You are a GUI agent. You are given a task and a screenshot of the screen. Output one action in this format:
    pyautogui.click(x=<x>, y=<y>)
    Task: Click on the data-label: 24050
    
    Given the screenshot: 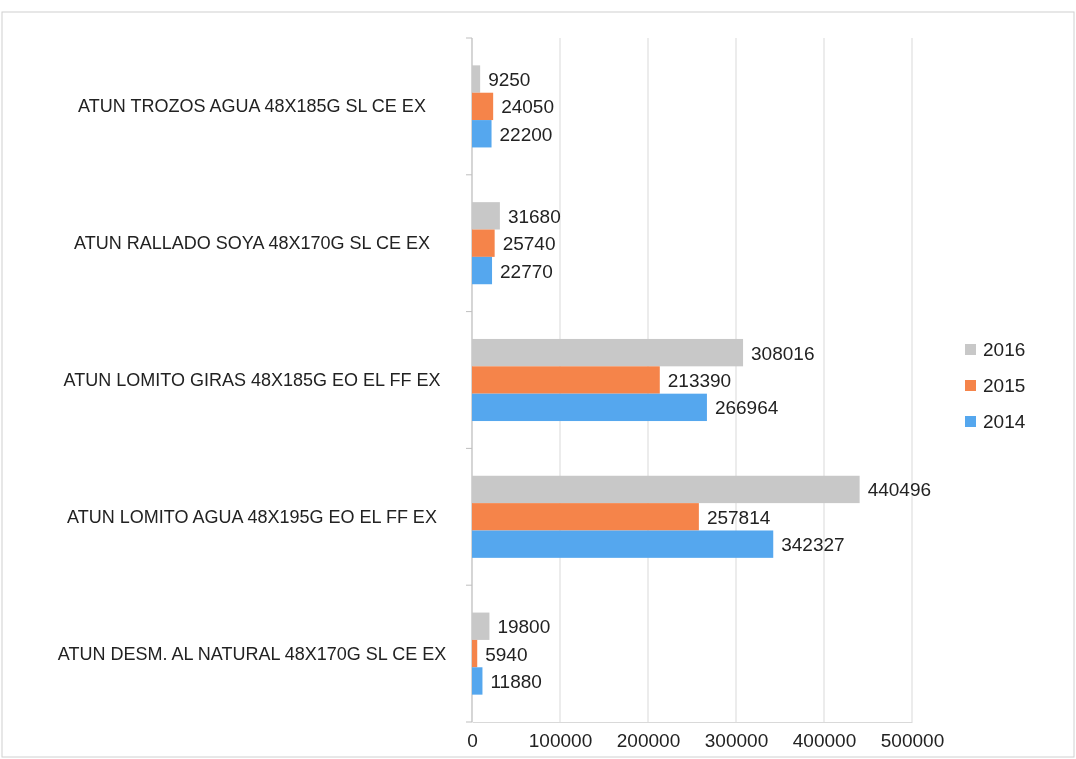 What is the action you would take?
    pyautogui.click(x=528, y=107)
    